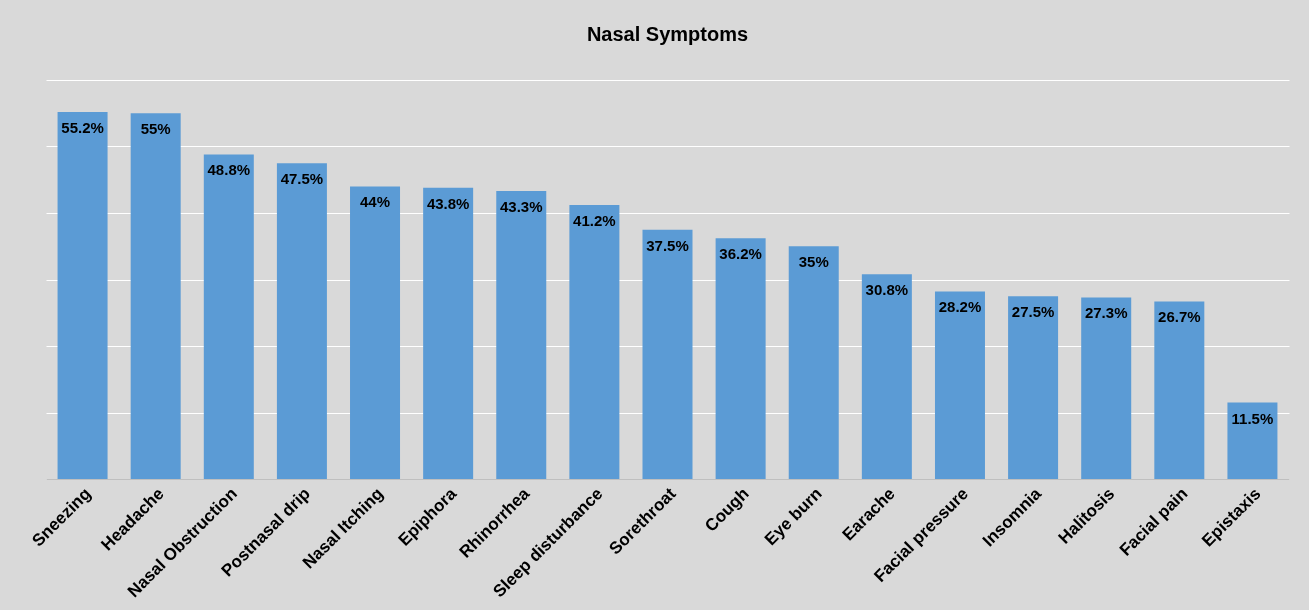 This screenshot has width=1309, height=610. What do you see at coordinates (1106, 313) in the screenshot?
I see `data-label: 27.3%` at bounding box center [1106, 313].